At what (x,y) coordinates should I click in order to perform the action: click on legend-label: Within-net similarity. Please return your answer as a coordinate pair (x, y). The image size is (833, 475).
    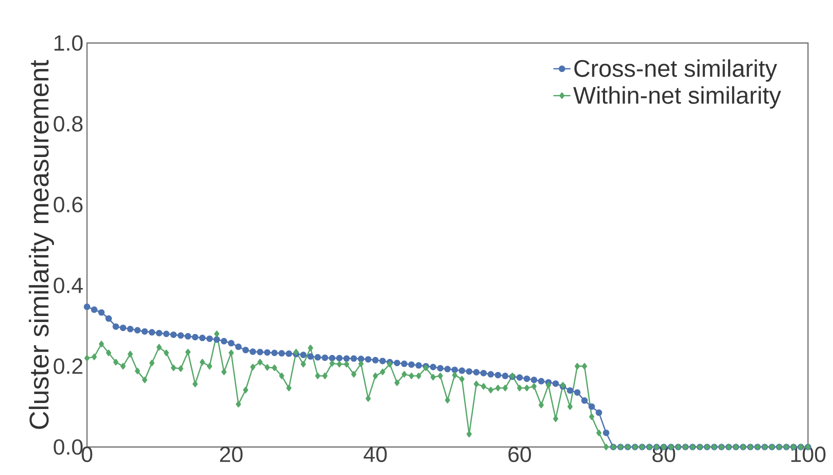
    Looking at the image, I should click on (677, 97).